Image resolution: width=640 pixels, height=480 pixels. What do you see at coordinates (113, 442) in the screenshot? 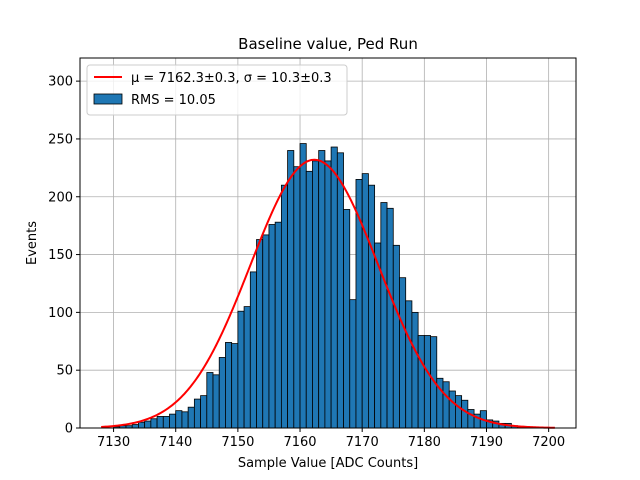
I see `x-tick-label: 7130` at bounding box center [113, 442].